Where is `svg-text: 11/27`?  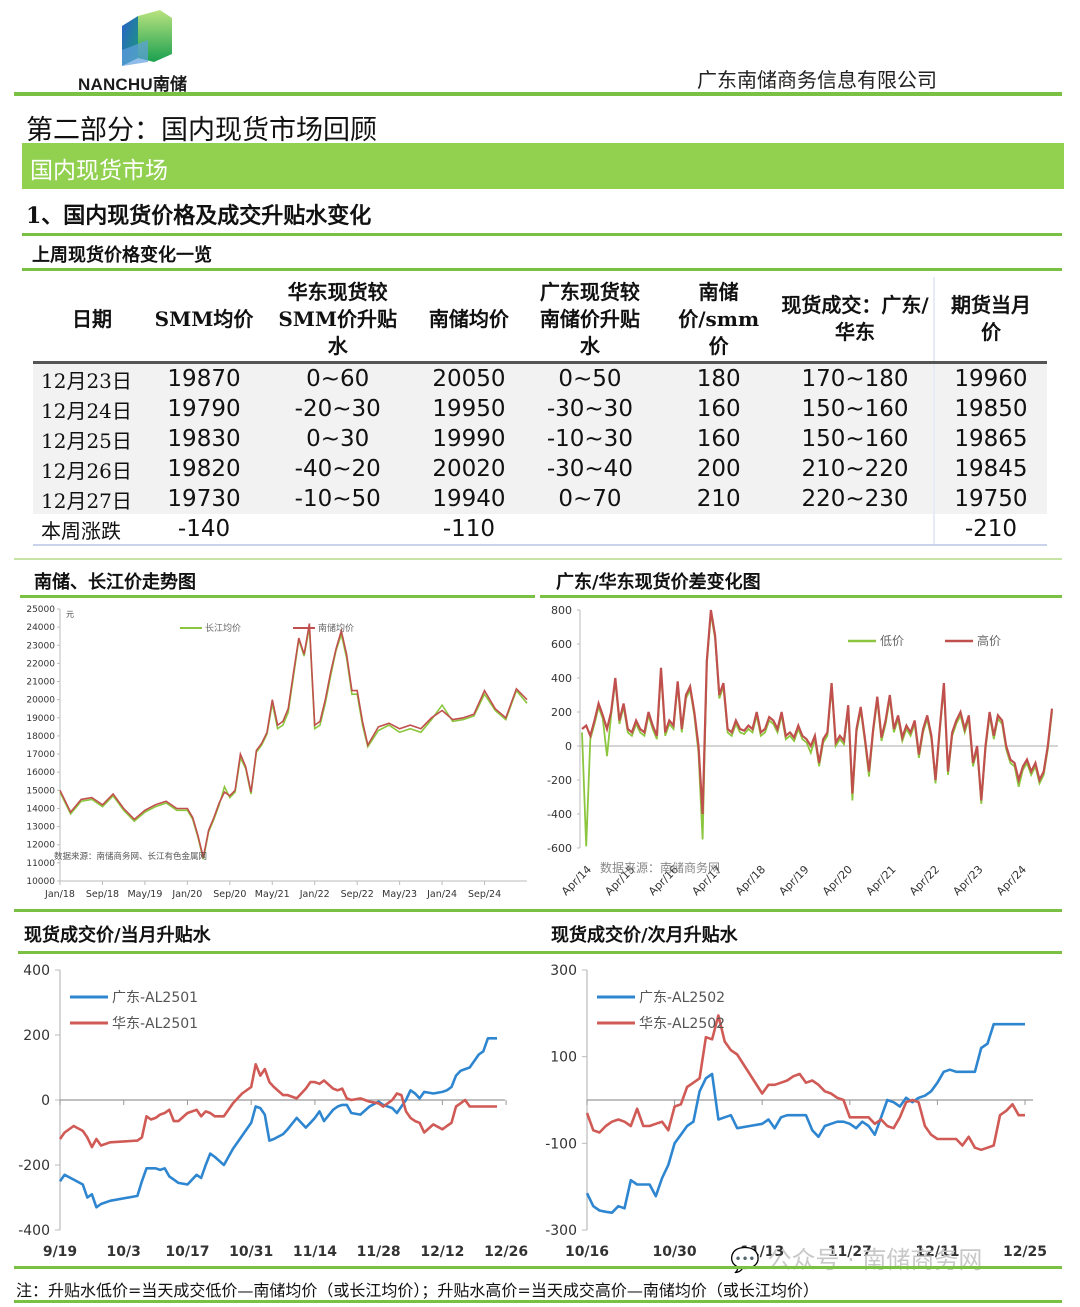 svg-text: 11/27 is located at coordinates (850, 1252).